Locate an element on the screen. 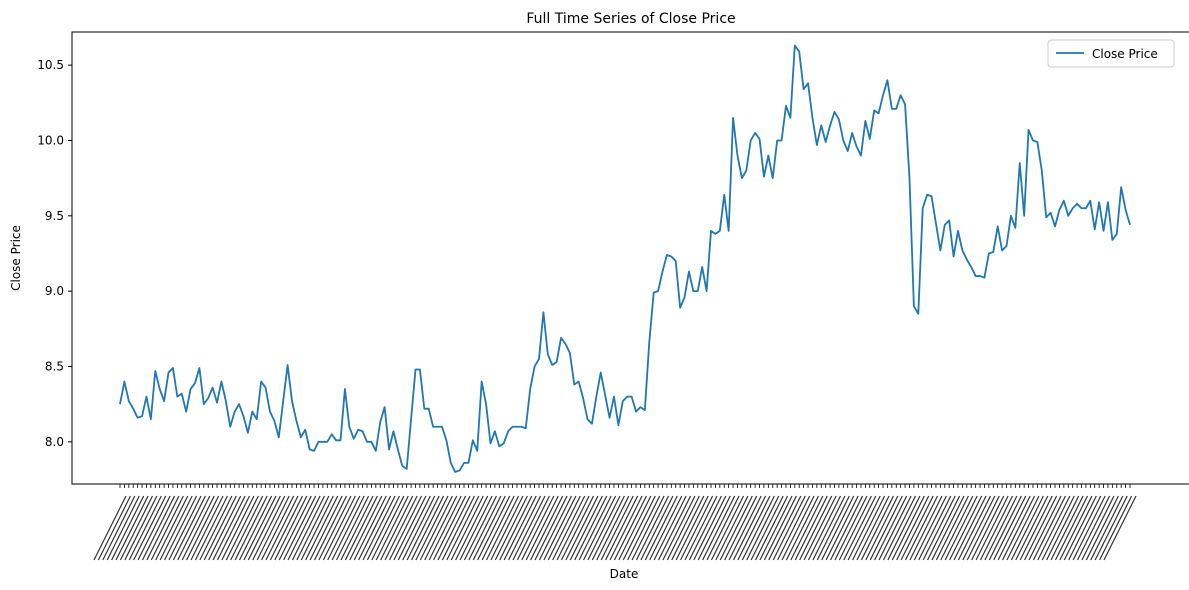 The width and height of the screenshot is (1189, 590). y-tick-label: 10.0 is located at coordinates (50, 140).